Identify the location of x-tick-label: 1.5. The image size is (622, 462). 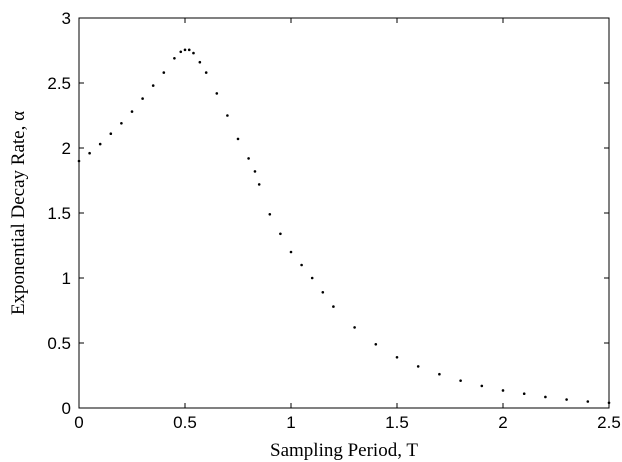
(397, 422).